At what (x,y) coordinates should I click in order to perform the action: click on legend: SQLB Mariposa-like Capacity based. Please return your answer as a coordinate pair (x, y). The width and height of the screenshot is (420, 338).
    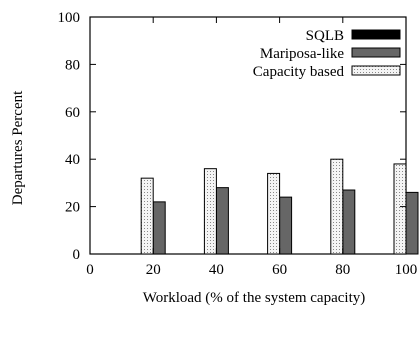
    Looking at the image, I should click on (327, 54).